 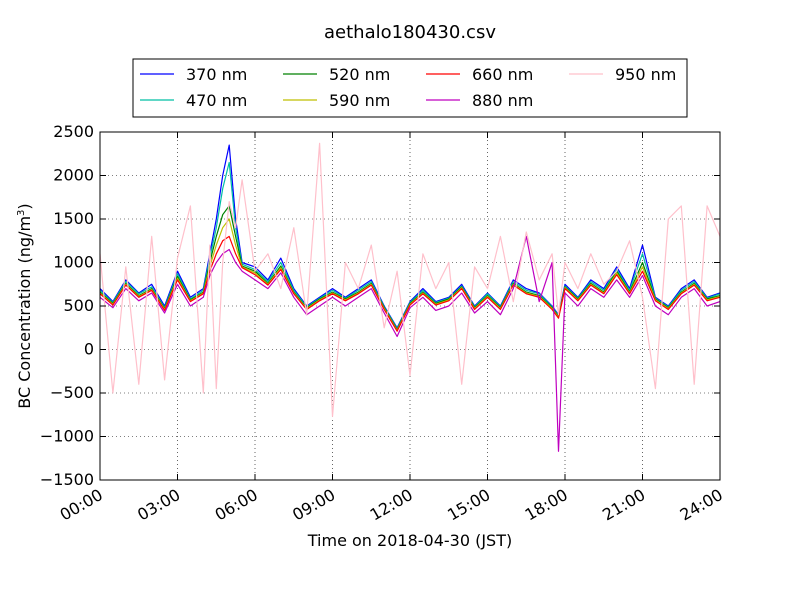 I want to click on chart-title: aethalo180430.csv, so click(x=410, y=32).